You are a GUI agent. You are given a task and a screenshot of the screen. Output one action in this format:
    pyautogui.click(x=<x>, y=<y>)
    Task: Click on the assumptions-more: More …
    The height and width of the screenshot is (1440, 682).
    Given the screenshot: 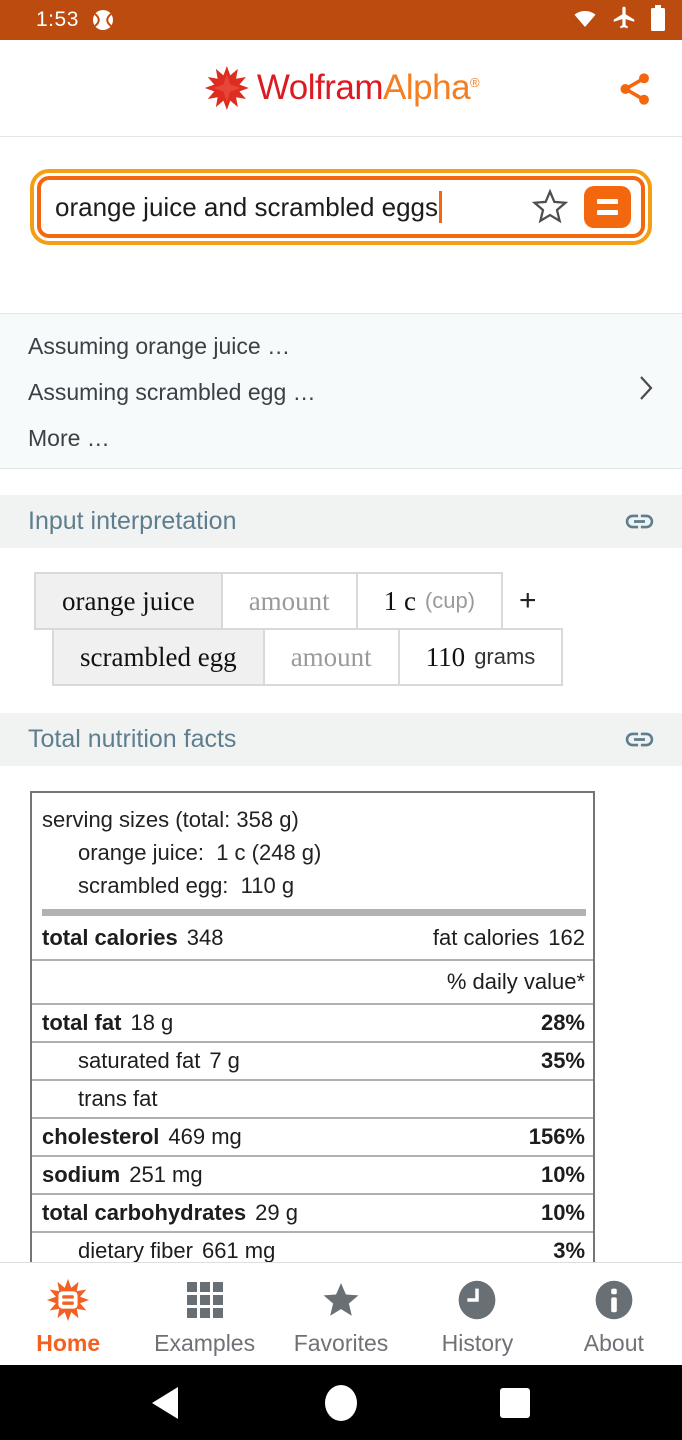 What is the action you would take?
    pyautogui.click(x=69, y=437)
    